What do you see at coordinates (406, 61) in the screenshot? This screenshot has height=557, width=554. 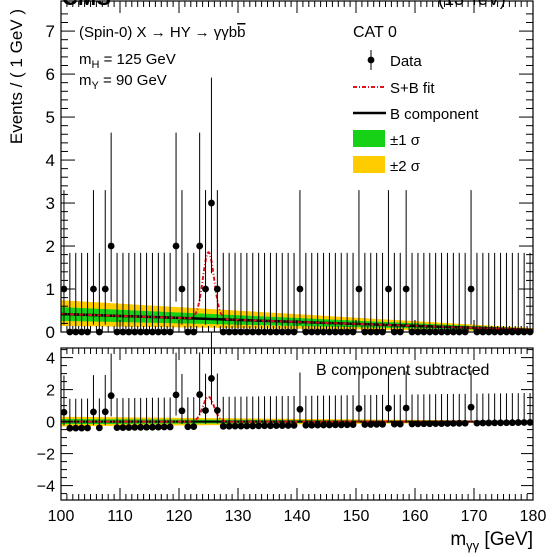 I see `legend-data-label: Data` at bounding box center [406, 61].